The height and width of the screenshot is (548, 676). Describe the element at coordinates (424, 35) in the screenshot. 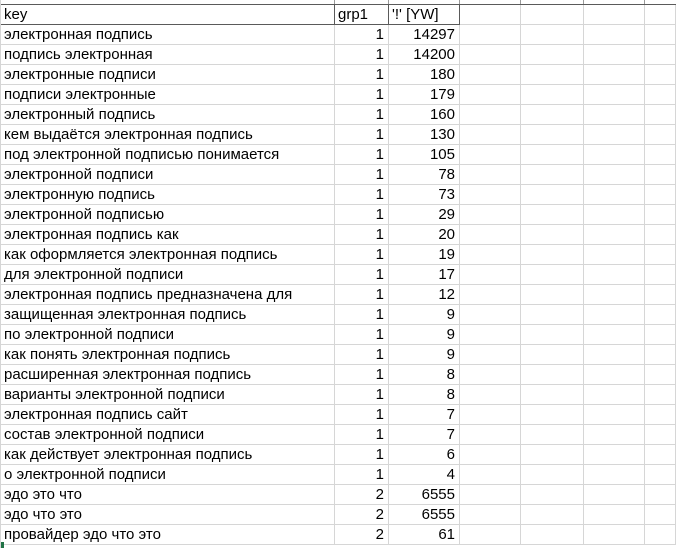

I see `cell-yw: 14297` at that location.